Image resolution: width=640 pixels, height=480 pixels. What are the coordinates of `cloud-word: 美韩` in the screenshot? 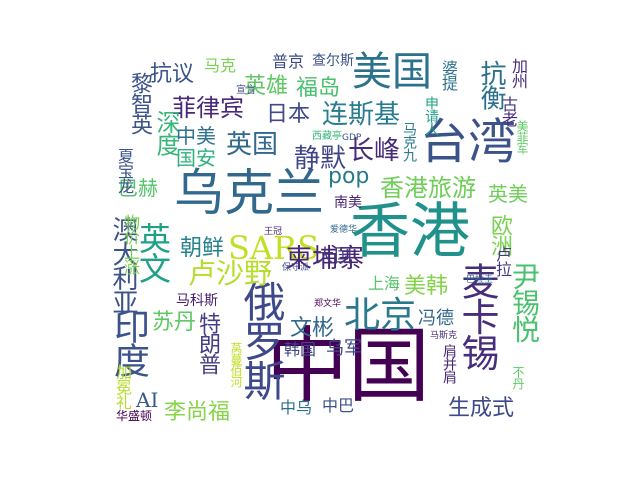 It's located at (426, 286).